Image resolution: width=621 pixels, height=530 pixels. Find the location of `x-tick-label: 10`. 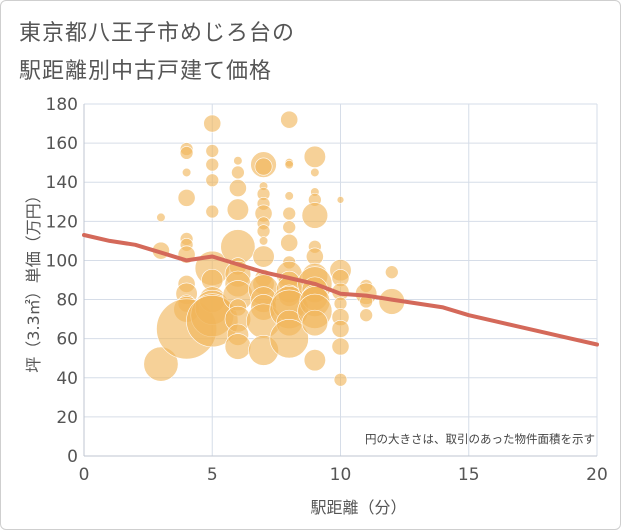

x-tick-label: 10 is located at coordinates (341, 475).